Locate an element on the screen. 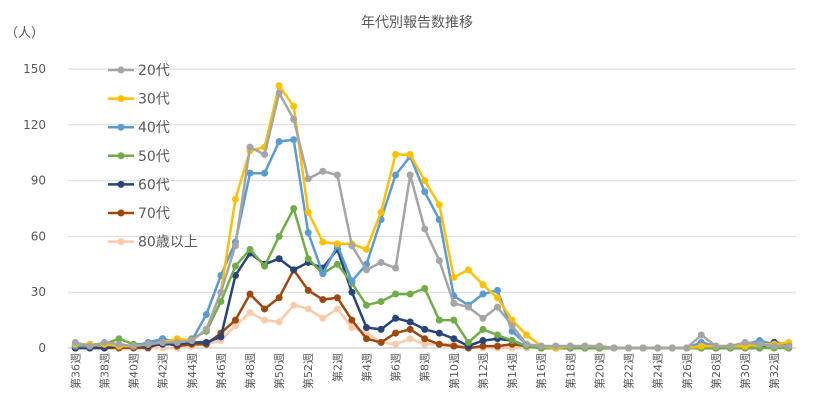  legend-item: 30代 is located at coordinates (139, 100).